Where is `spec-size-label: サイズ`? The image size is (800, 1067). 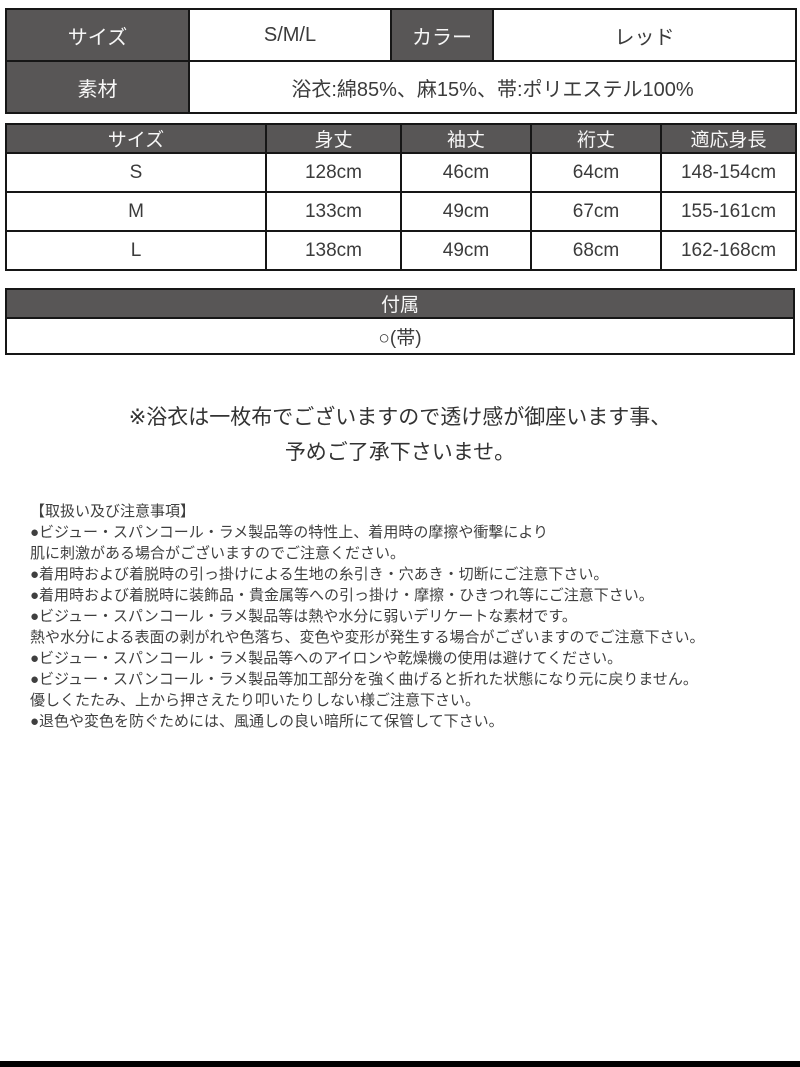 spec-size-label: サイズ is located at coordinates (97, 35).